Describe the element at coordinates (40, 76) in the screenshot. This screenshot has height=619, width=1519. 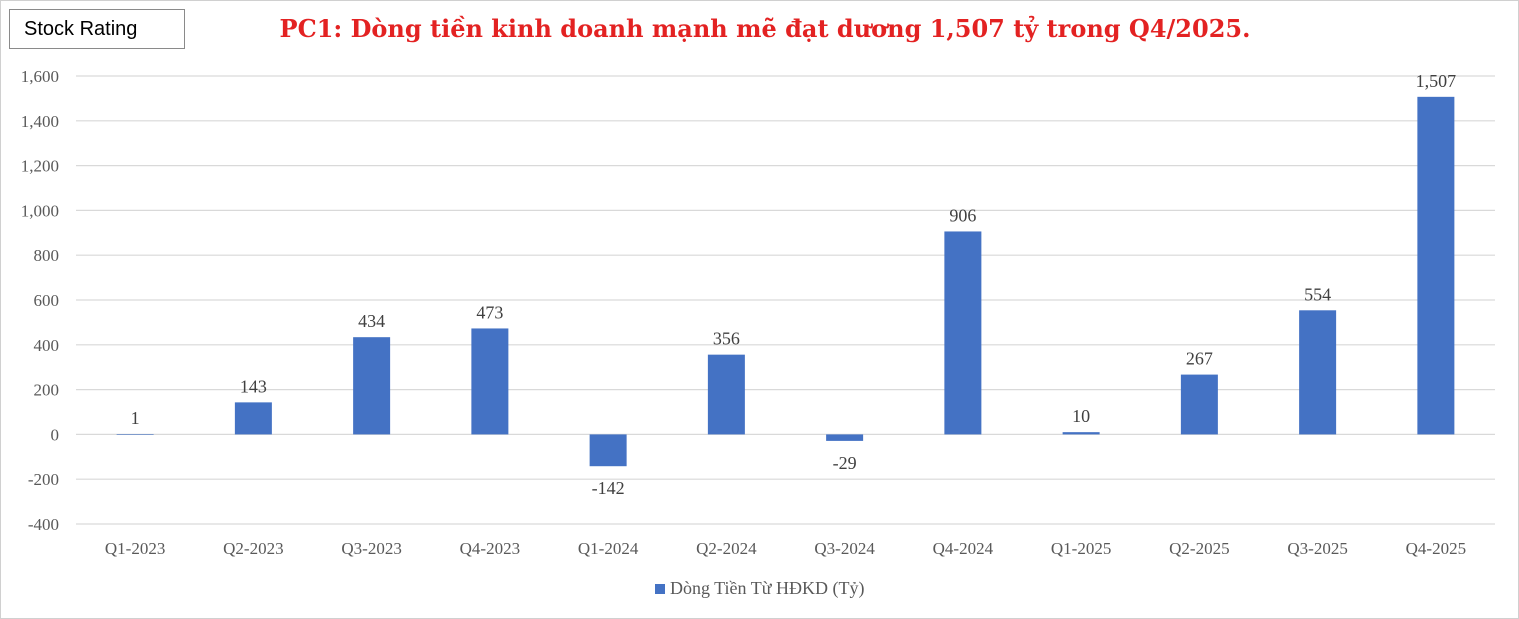
I see `y-tick-label: 1,600` at that location.